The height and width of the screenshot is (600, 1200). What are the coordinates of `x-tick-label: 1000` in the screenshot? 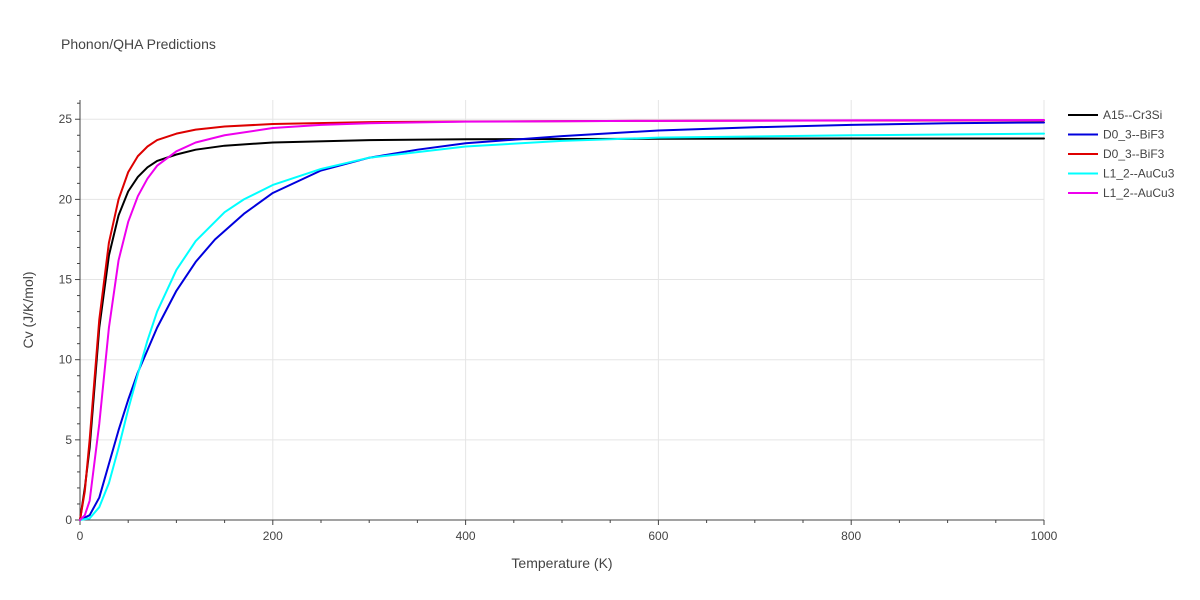 It's located at (1044, 536).